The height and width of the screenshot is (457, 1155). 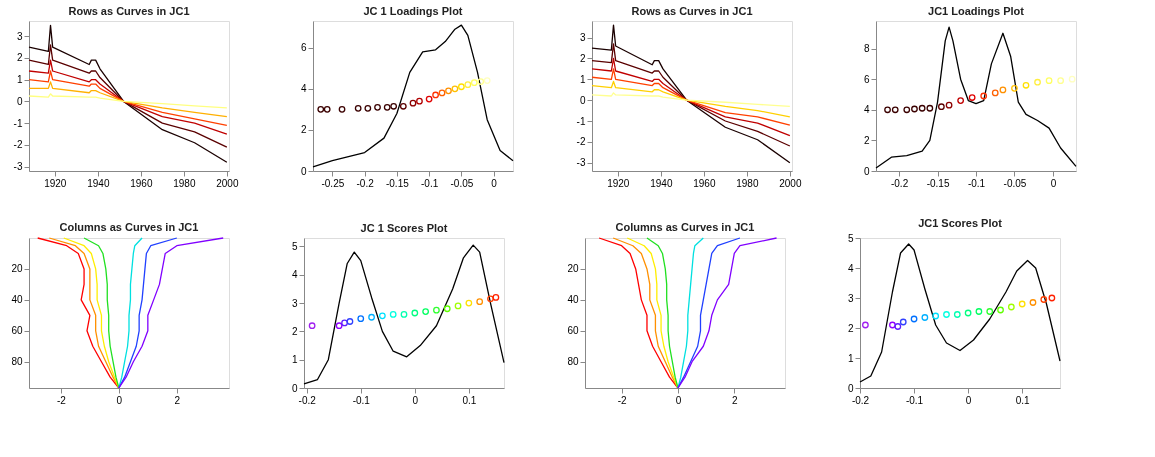 What do you see at coordinates (18, 167) in the screenshot?
I see `y-tick-label: -3` at bounding box center [18, 167].